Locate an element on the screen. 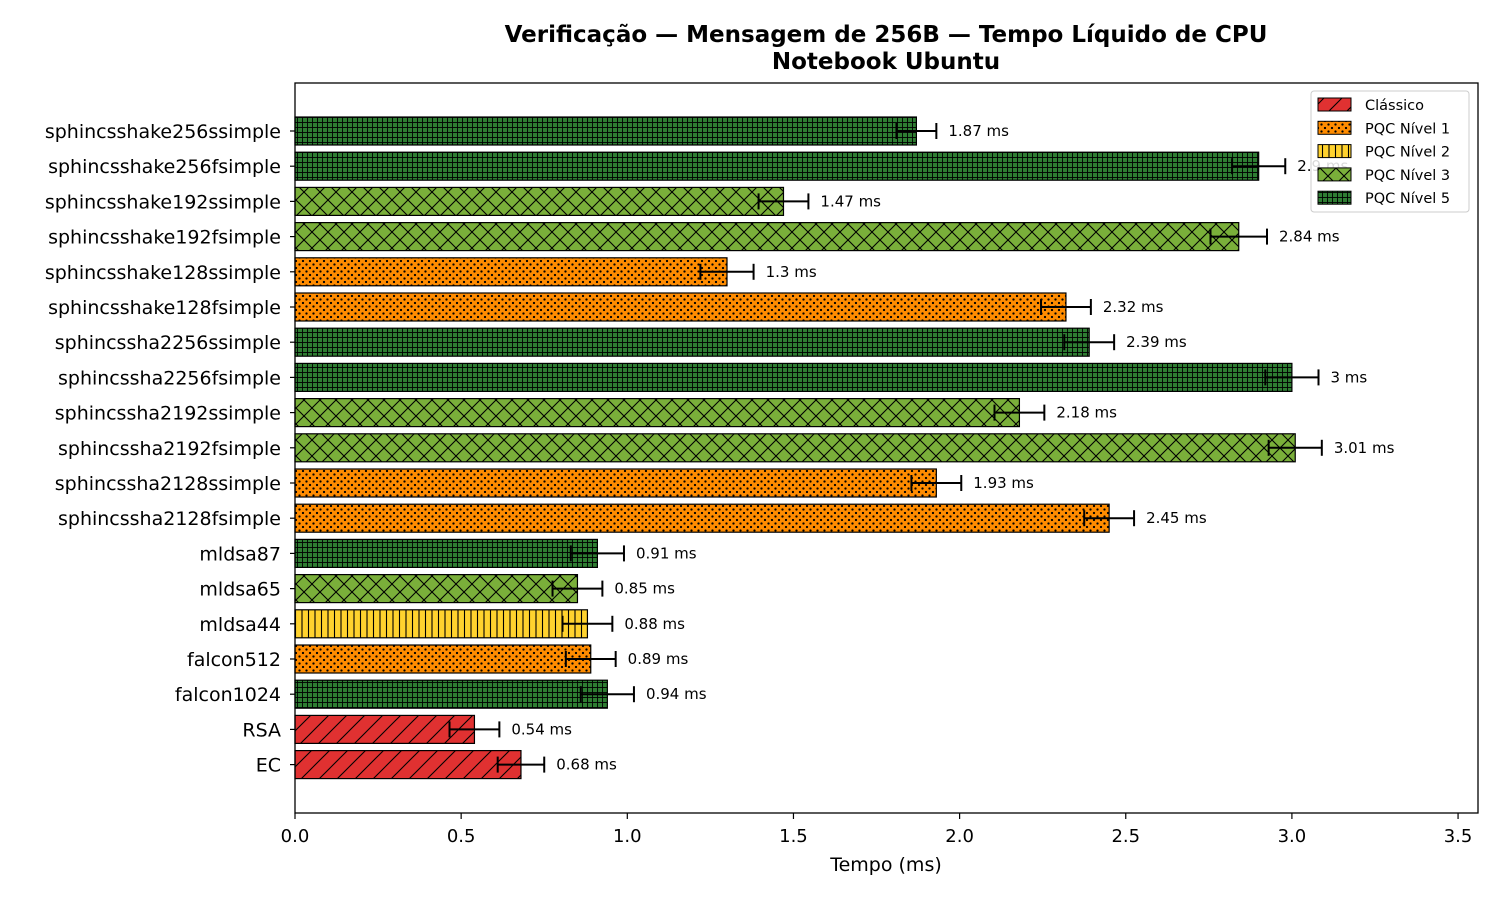  x-tick-label: 2.5 is located at coordinates (1125, 836).